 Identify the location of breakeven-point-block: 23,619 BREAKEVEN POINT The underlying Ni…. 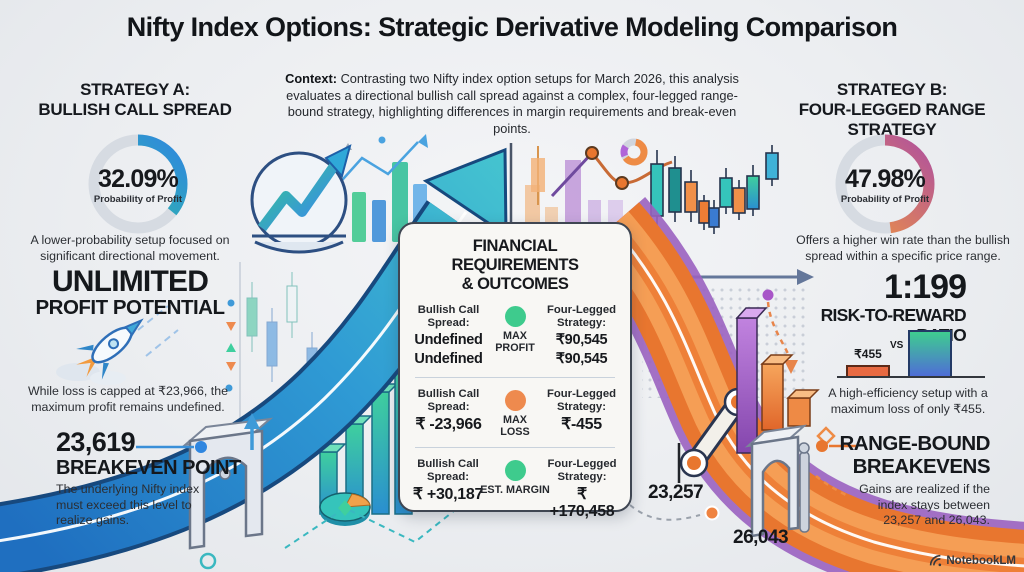
(151, 478).